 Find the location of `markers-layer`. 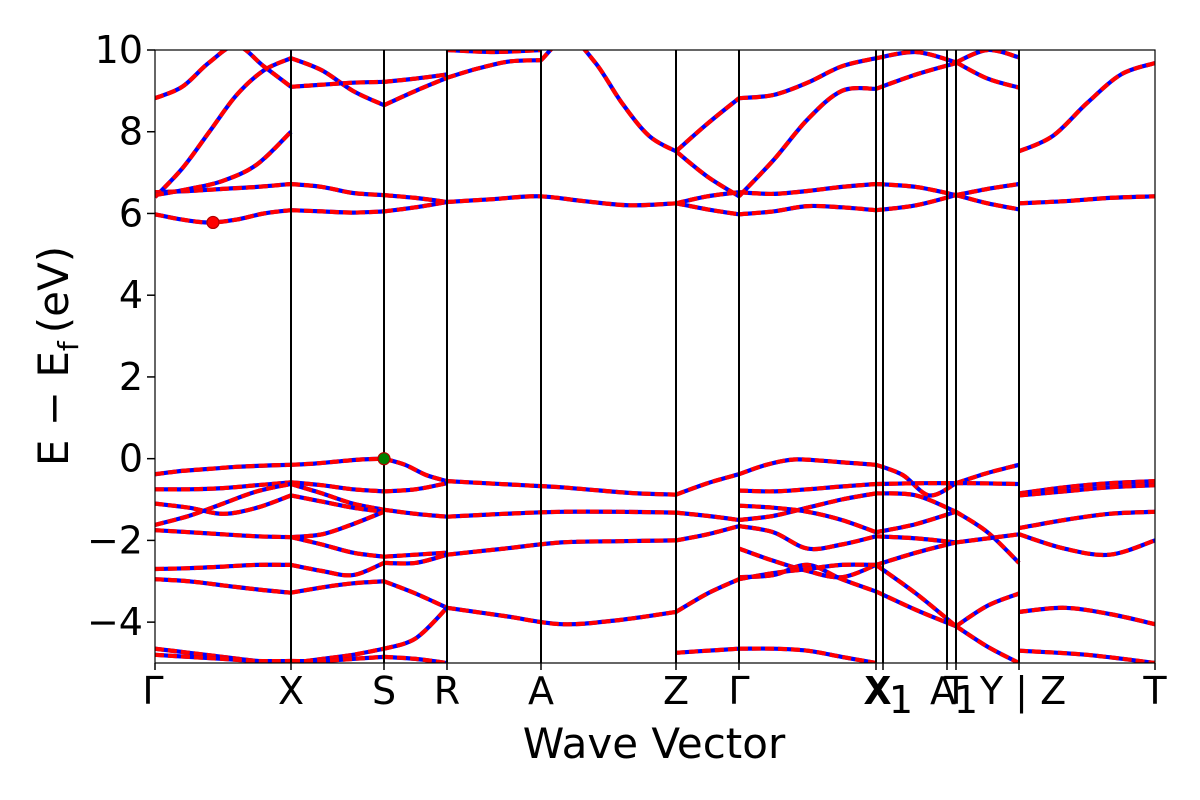

markers-layer is located at coordinates (298, 340).